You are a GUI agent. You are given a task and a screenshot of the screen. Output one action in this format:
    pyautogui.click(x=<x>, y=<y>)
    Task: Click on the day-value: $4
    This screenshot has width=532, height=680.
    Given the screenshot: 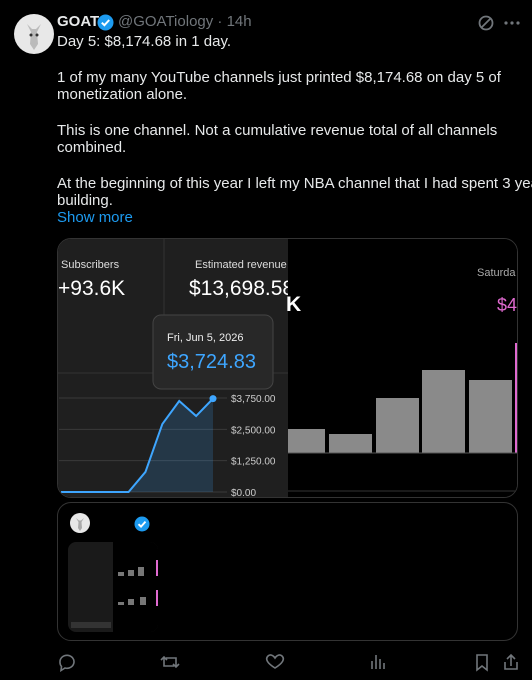 What is the action you would take?
    pyautogui.click(x=507, y=305)
    